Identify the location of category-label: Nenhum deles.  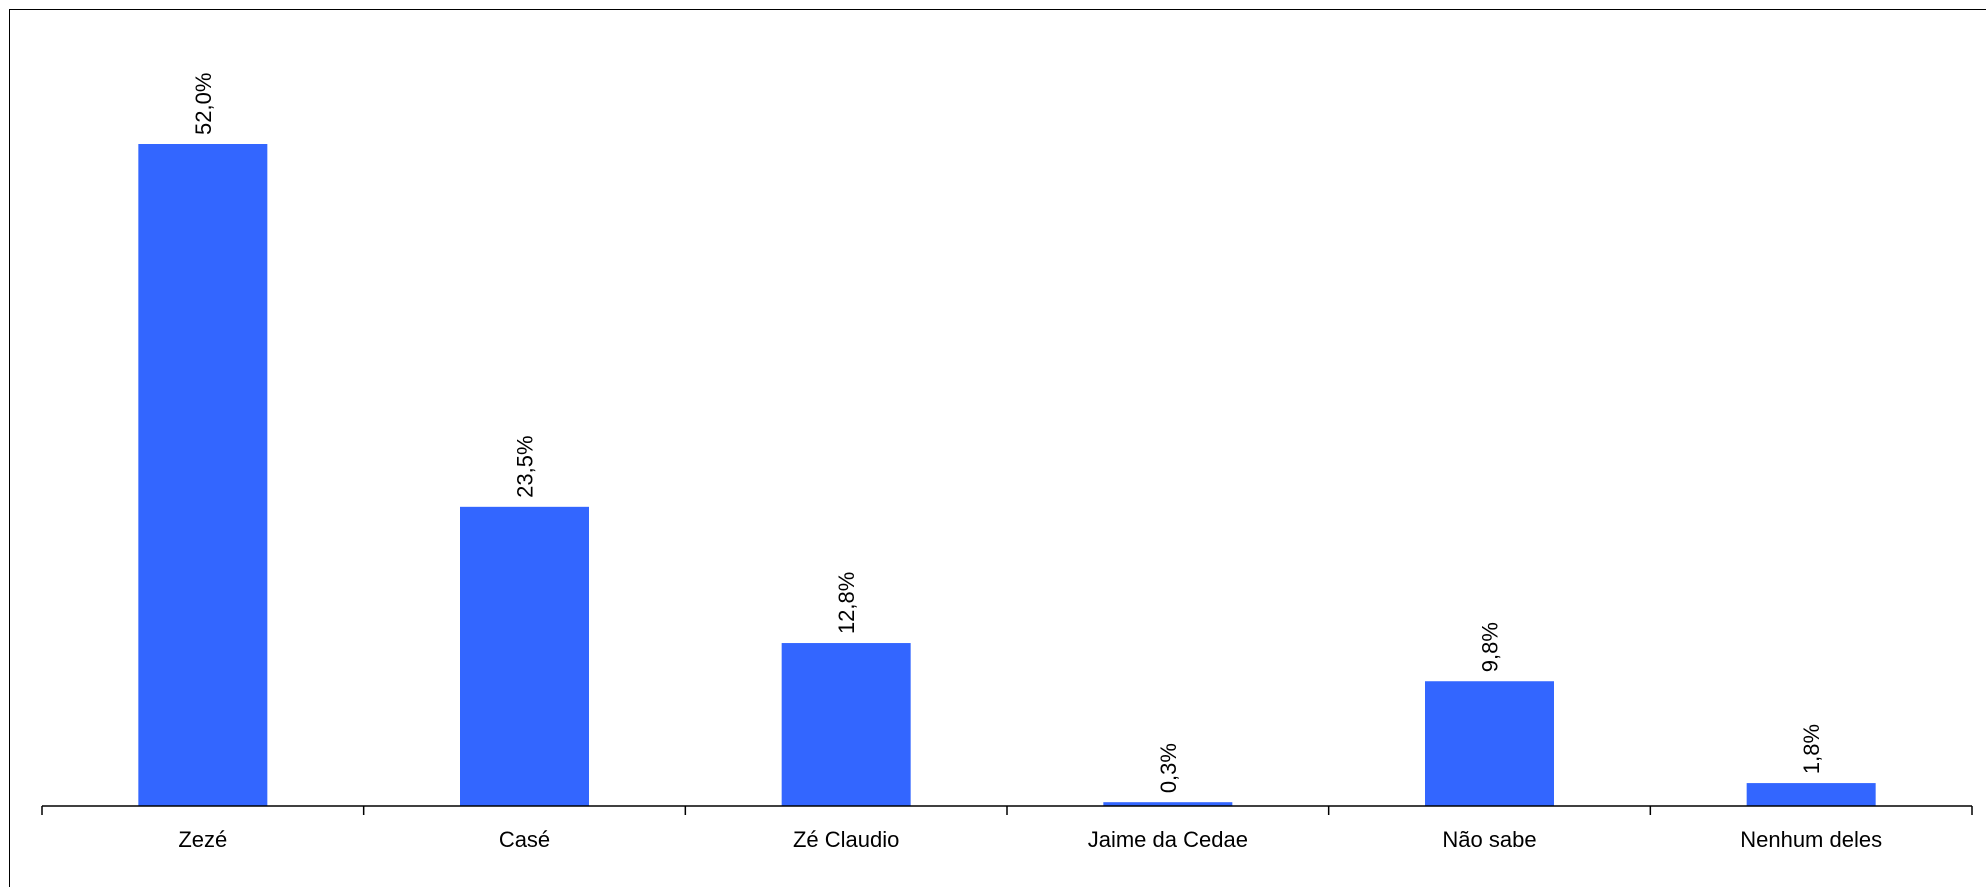
(1811, 839).